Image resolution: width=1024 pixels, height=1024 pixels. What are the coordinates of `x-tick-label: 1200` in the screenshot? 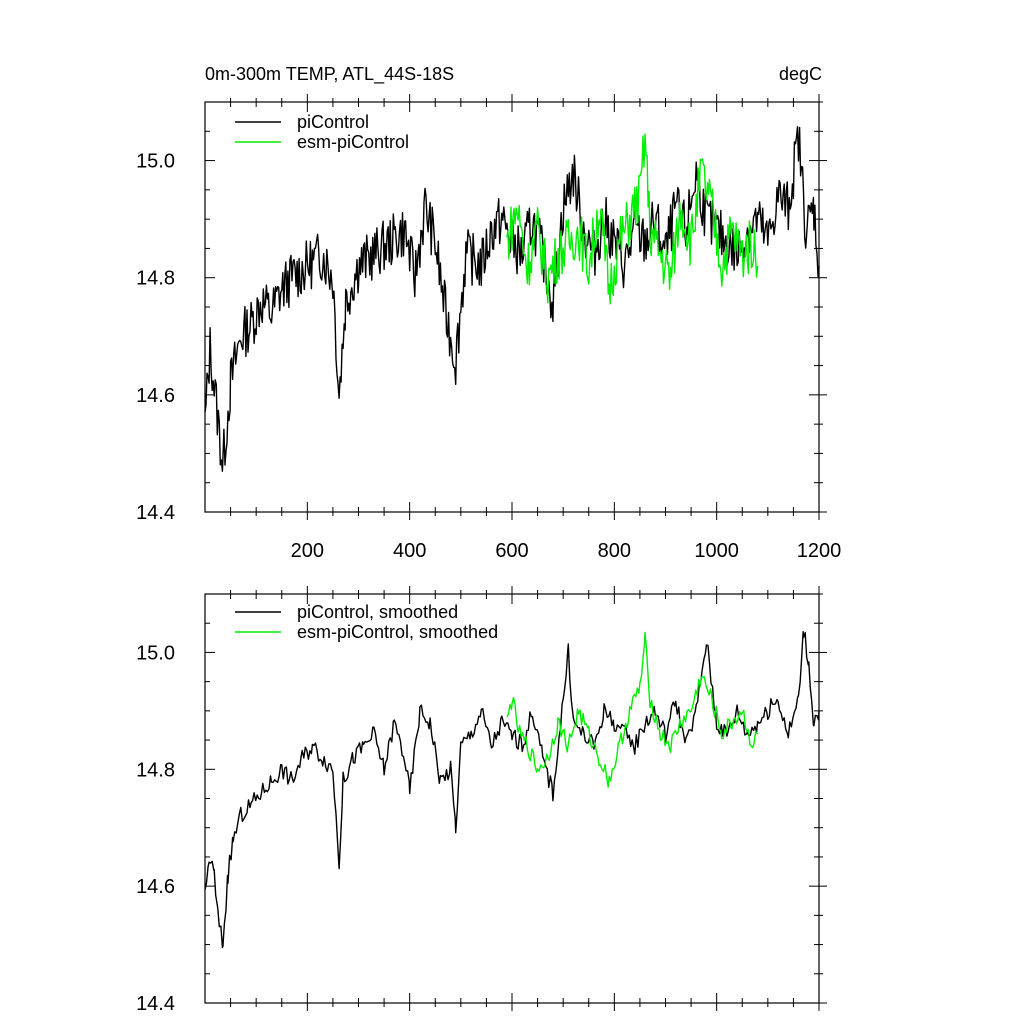 It's located at (819, 550).